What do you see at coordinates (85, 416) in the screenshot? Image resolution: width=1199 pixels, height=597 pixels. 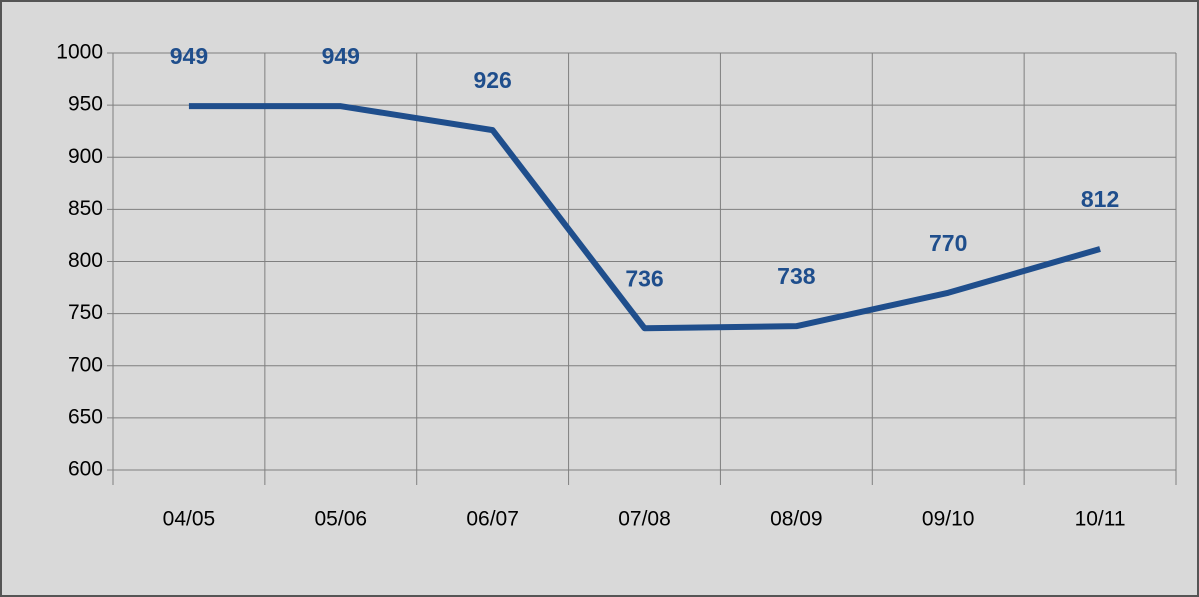 I see `y-tick-label: 650` at bounding box center [85, 416].